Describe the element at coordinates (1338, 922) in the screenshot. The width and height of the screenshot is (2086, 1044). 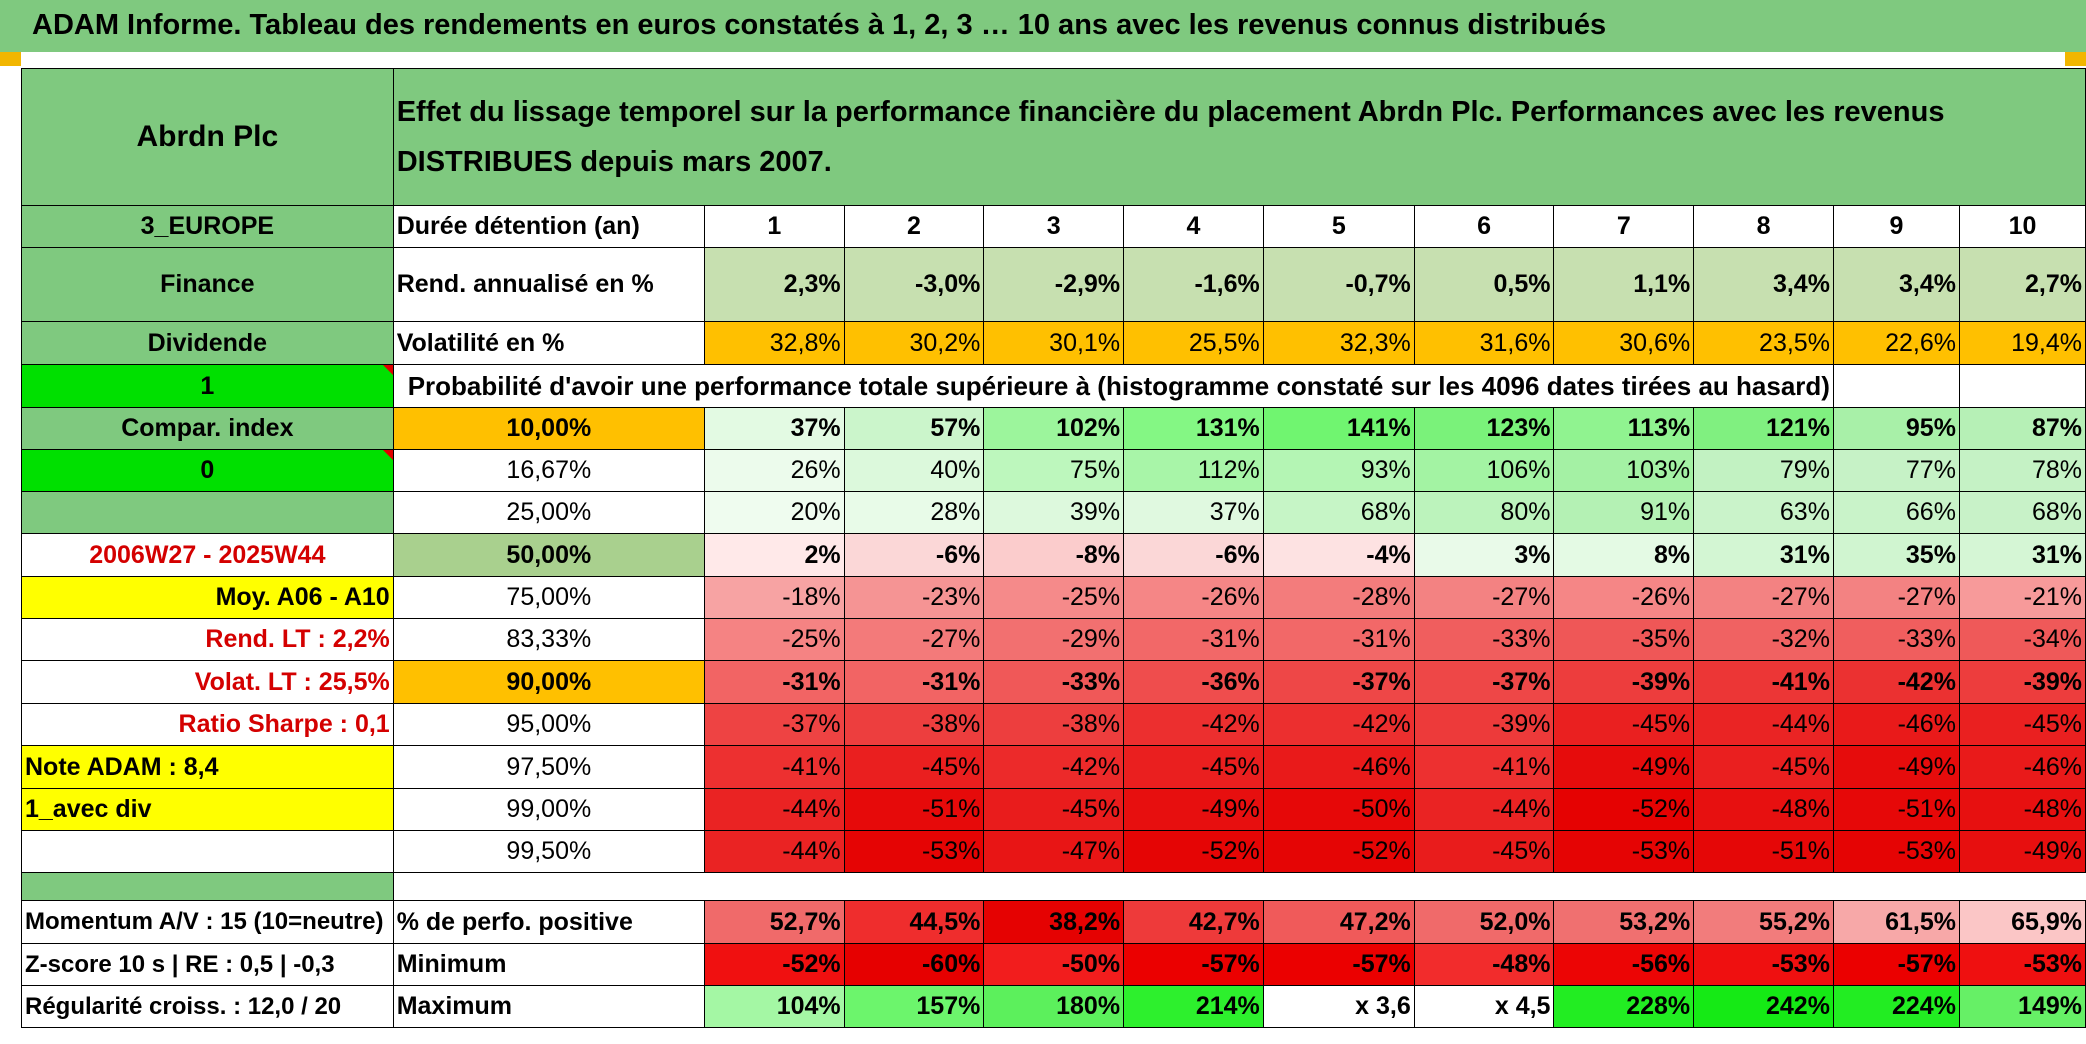
I see `positive-perf-cell: 47,2%` at that location.